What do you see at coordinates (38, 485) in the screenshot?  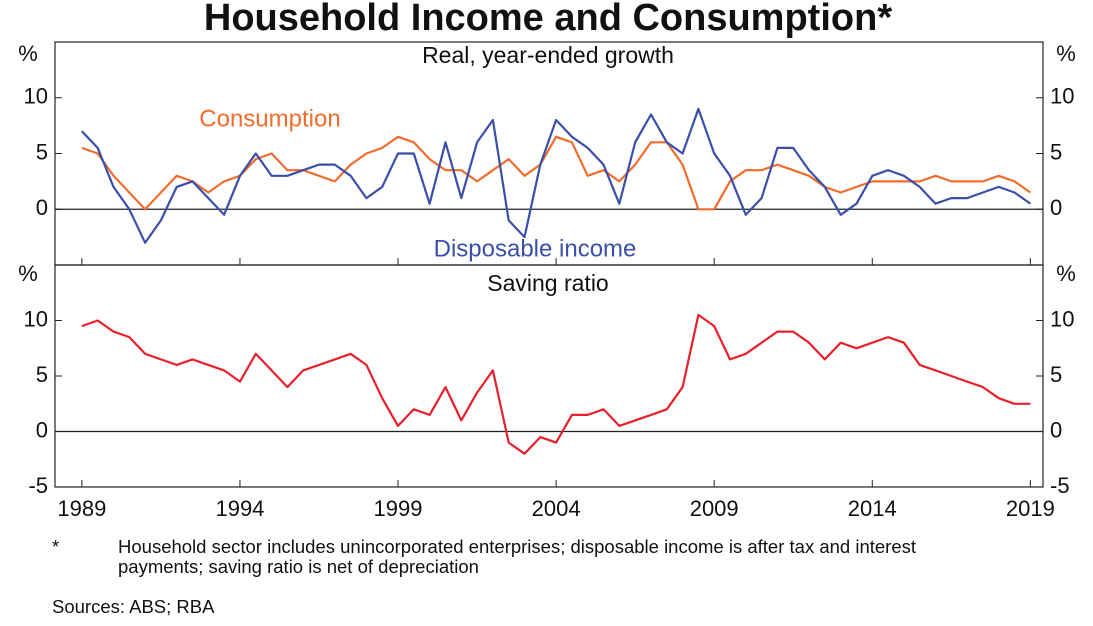 I see `y-tick-label: -5` at bounding box center [38, 485].